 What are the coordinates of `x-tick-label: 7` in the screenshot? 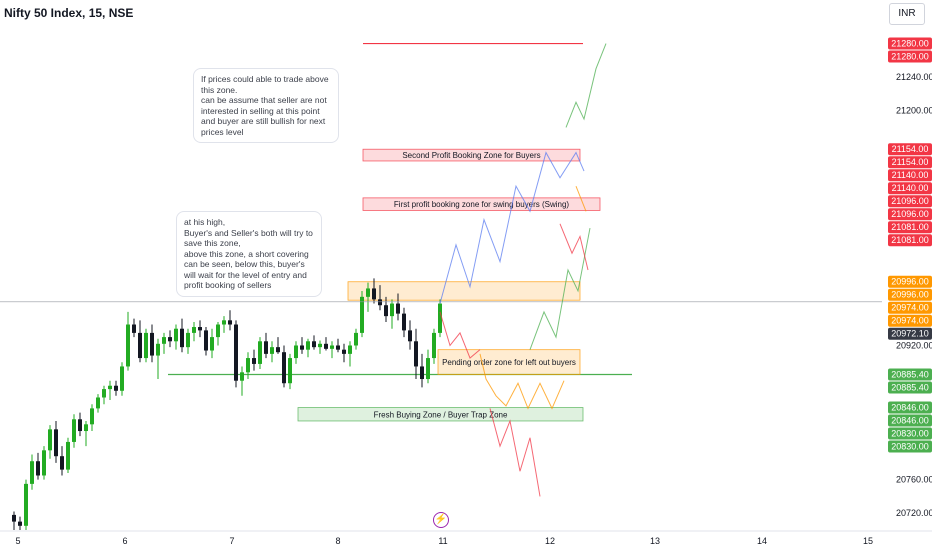 It's located at (231, 541).